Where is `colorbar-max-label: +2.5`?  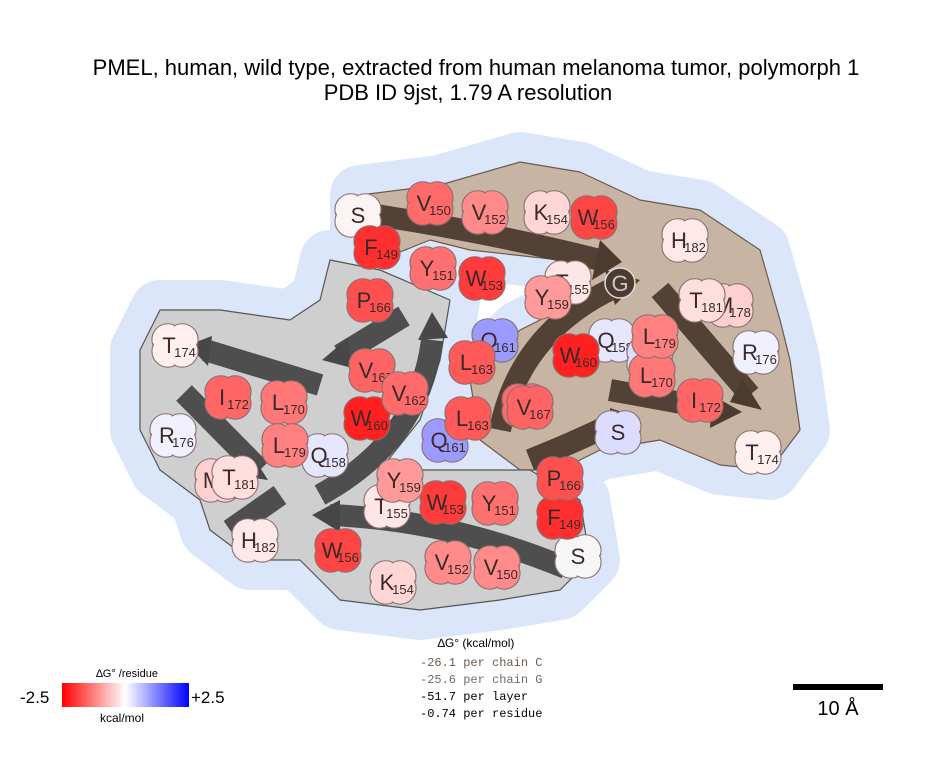
colorbar-max-label: +2.5 is located at coordinates (208, 697).